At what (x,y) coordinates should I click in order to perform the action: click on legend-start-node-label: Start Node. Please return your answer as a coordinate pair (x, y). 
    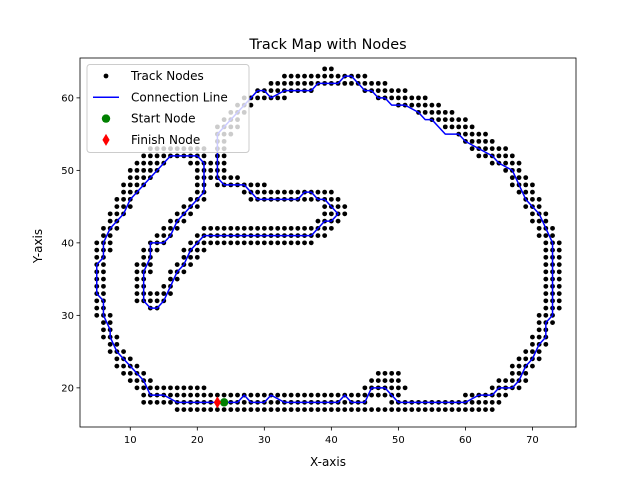
    Looking at the image, I should click on (163, 119).